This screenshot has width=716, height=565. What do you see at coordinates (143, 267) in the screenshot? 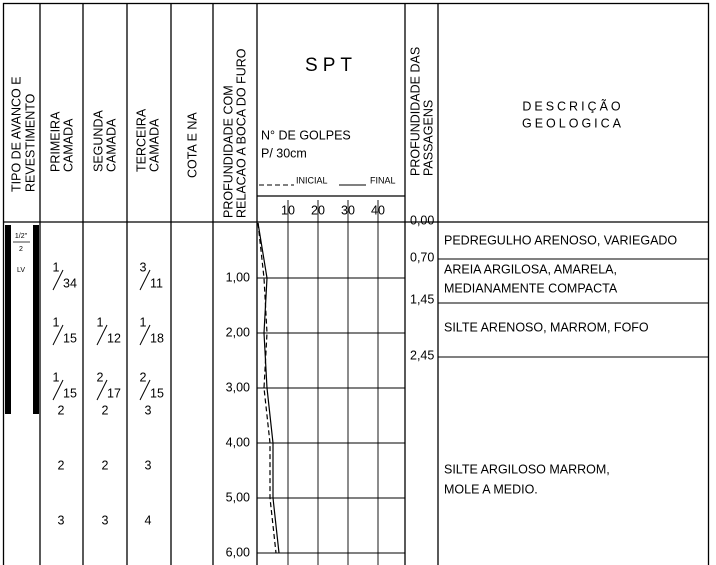
I see `blow-num: 3` at bounding box center [143, 267].